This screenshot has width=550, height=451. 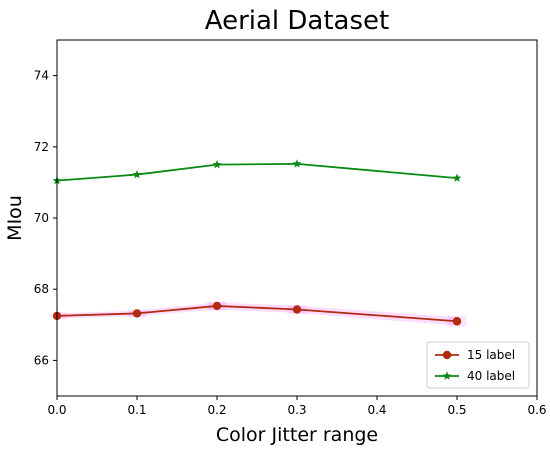 I want to click on y-tick-label: 70, so click(x=41, y=218).